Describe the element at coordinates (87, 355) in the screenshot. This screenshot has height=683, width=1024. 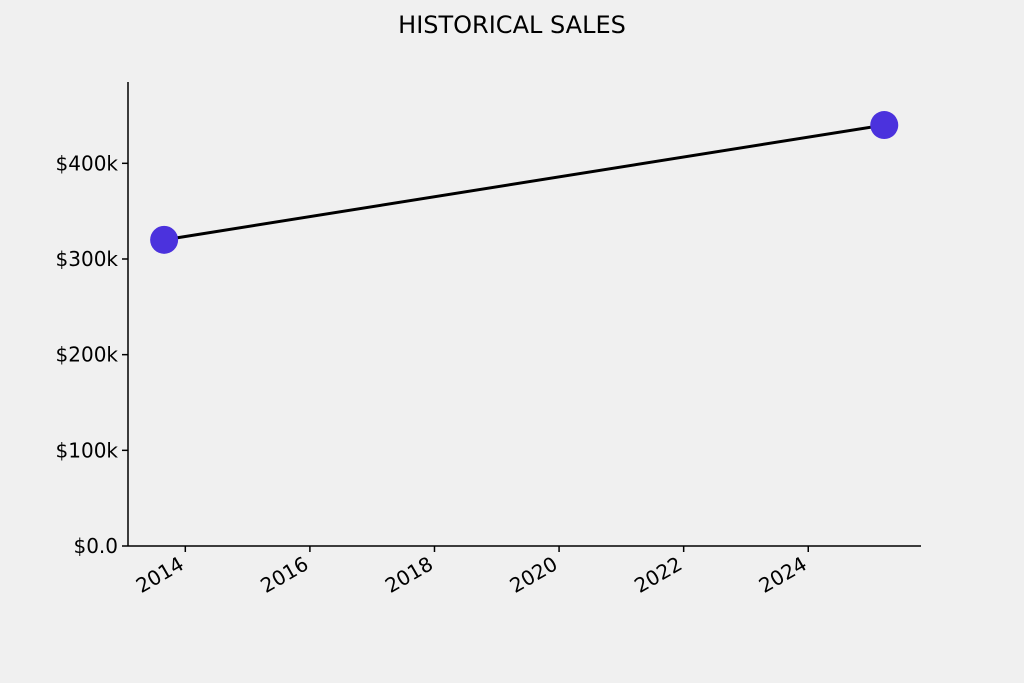
I see `y-tick-label: $200k` at that location.